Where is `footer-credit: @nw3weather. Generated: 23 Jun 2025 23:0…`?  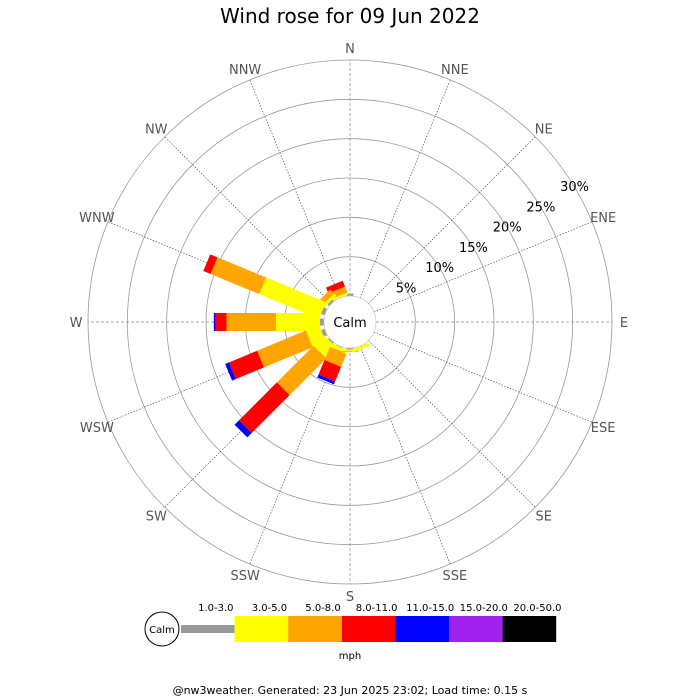
footer-credit: @nw3weather. Generated: 23 Jun 2025 23:0… is located at coordinates (350, 690).